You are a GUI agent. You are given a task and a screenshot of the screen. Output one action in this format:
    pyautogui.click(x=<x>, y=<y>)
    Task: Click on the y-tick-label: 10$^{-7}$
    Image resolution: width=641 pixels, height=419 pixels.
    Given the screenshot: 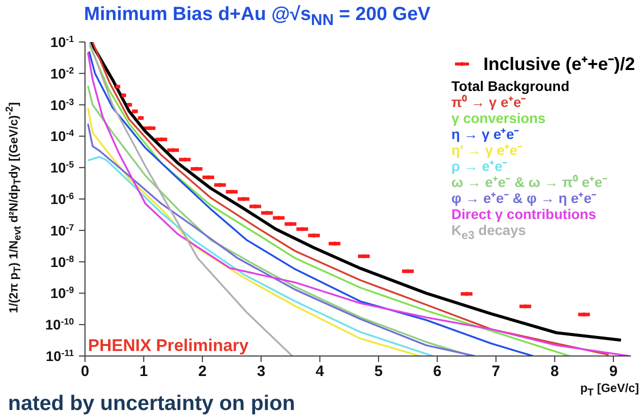 What is the action you would take?
    pyautogui.click(x=62, y=230)
    